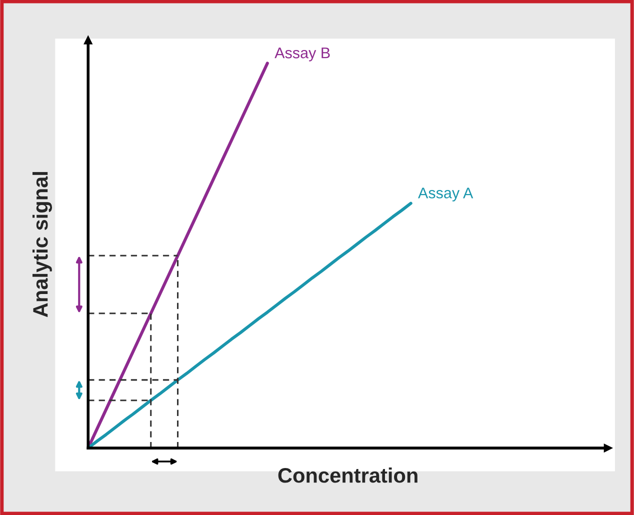 The height and width of the screenshot is (515, 634). I want to click on x-axis-title: Concentration, so click(348, 475).